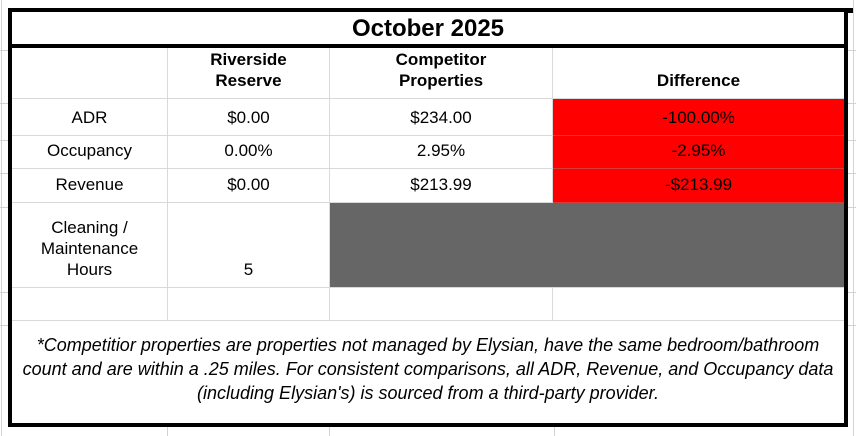  I want to click on adr-riverside-value: $0.00, so click(249, 117).